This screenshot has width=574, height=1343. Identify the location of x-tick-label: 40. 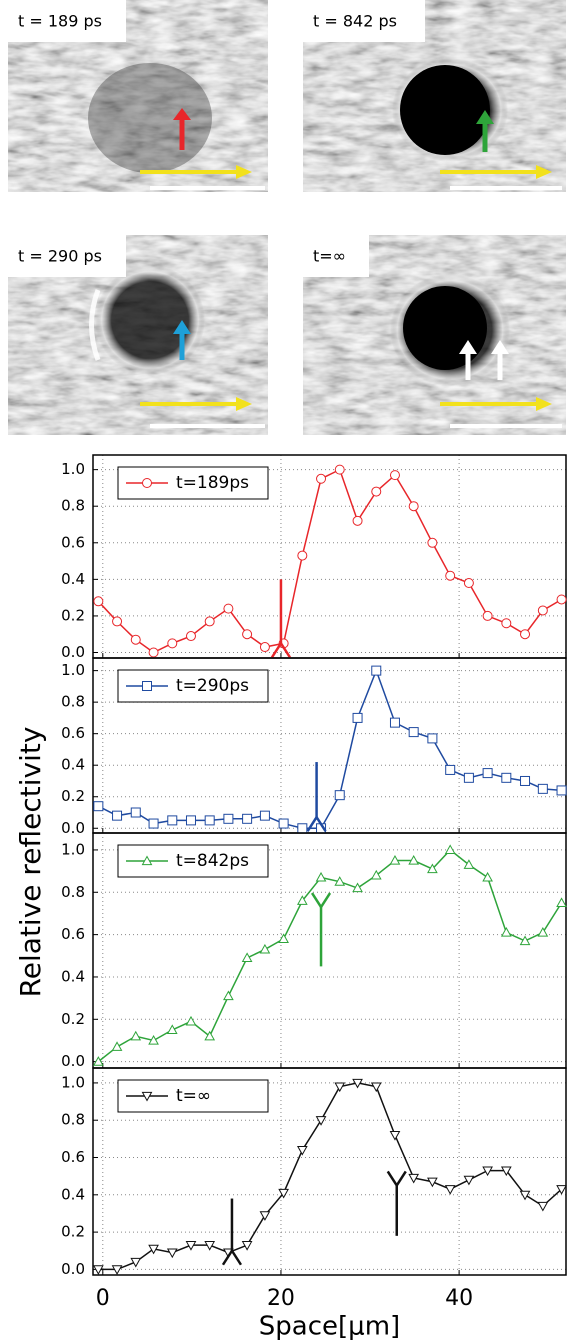
(459, 1298).